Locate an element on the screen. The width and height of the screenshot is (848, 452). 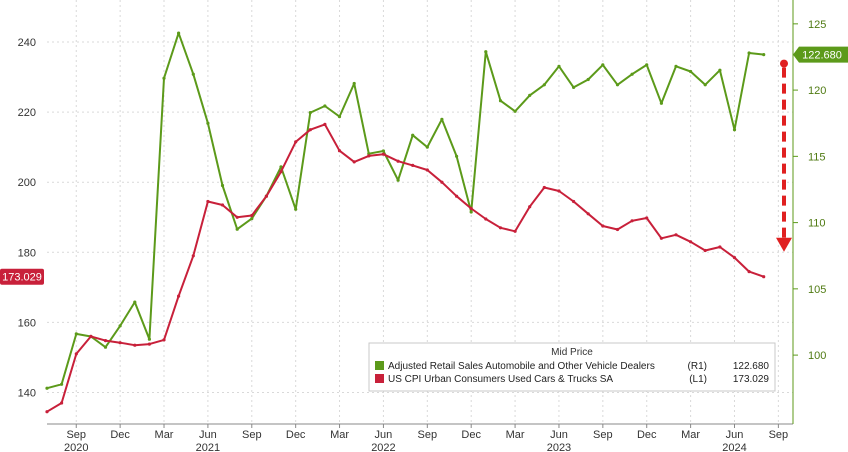
y-right-tick-label: 105 is located at coordinates (817, 290).